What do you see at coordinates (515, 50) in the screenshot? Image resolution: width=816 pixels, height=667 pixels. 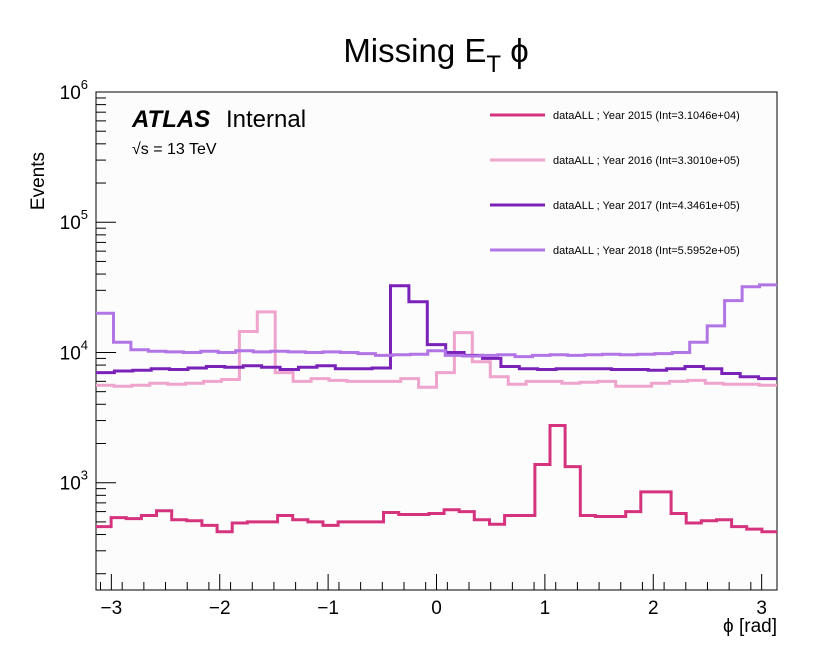 I see `chart-title-tail: ϕ` at bounding box center [515, 50].